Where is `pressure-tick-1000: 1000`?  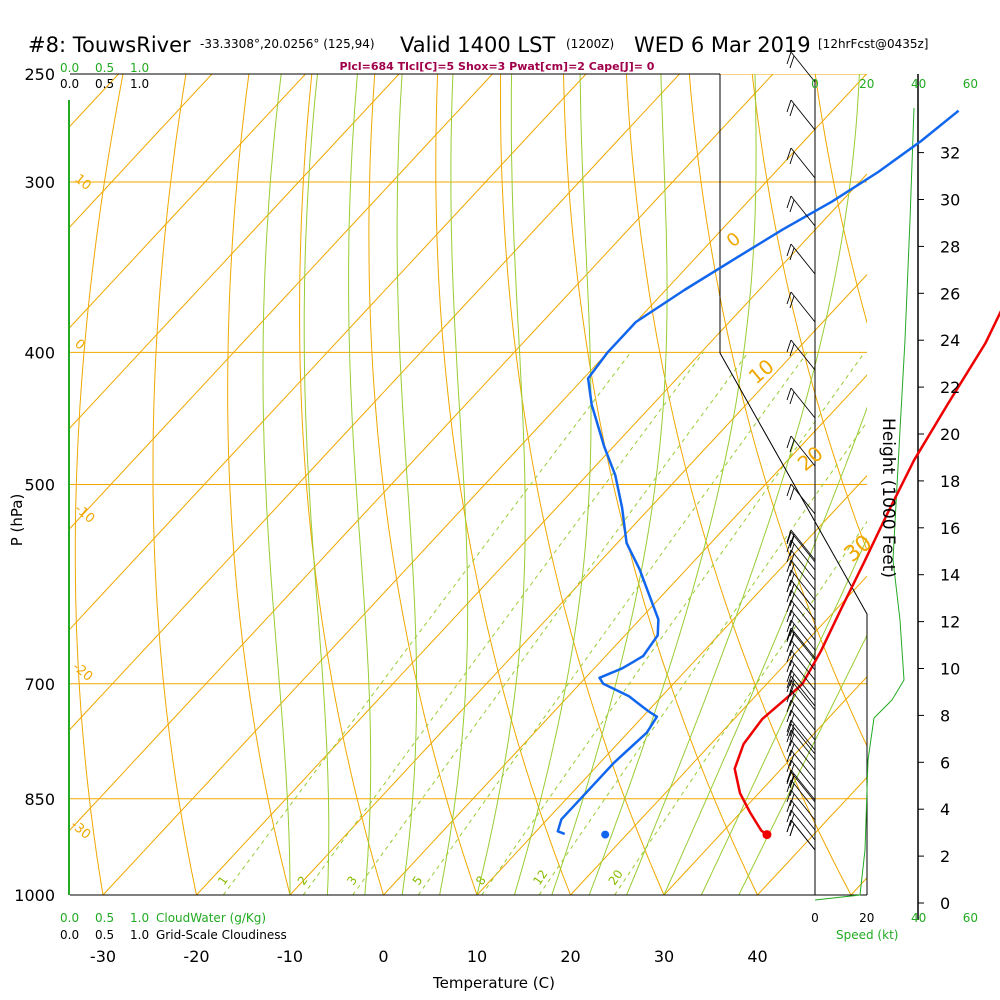 pressure-tick-1000: 1000 is located at coordinates (34, 895).